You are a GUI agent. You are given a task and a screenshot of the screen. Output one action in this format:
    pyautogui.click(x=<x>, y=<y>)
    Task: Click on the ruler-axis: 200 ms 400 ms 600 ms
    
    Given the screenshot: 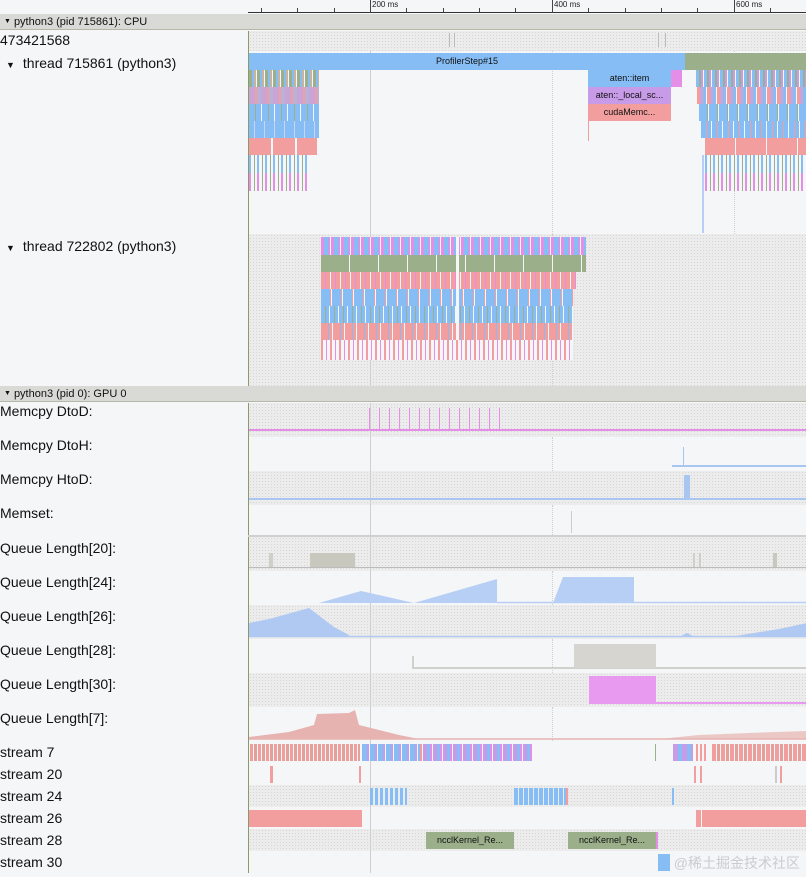 What is the action you would take?
    pyautogui.click(x=527, y=6)
    